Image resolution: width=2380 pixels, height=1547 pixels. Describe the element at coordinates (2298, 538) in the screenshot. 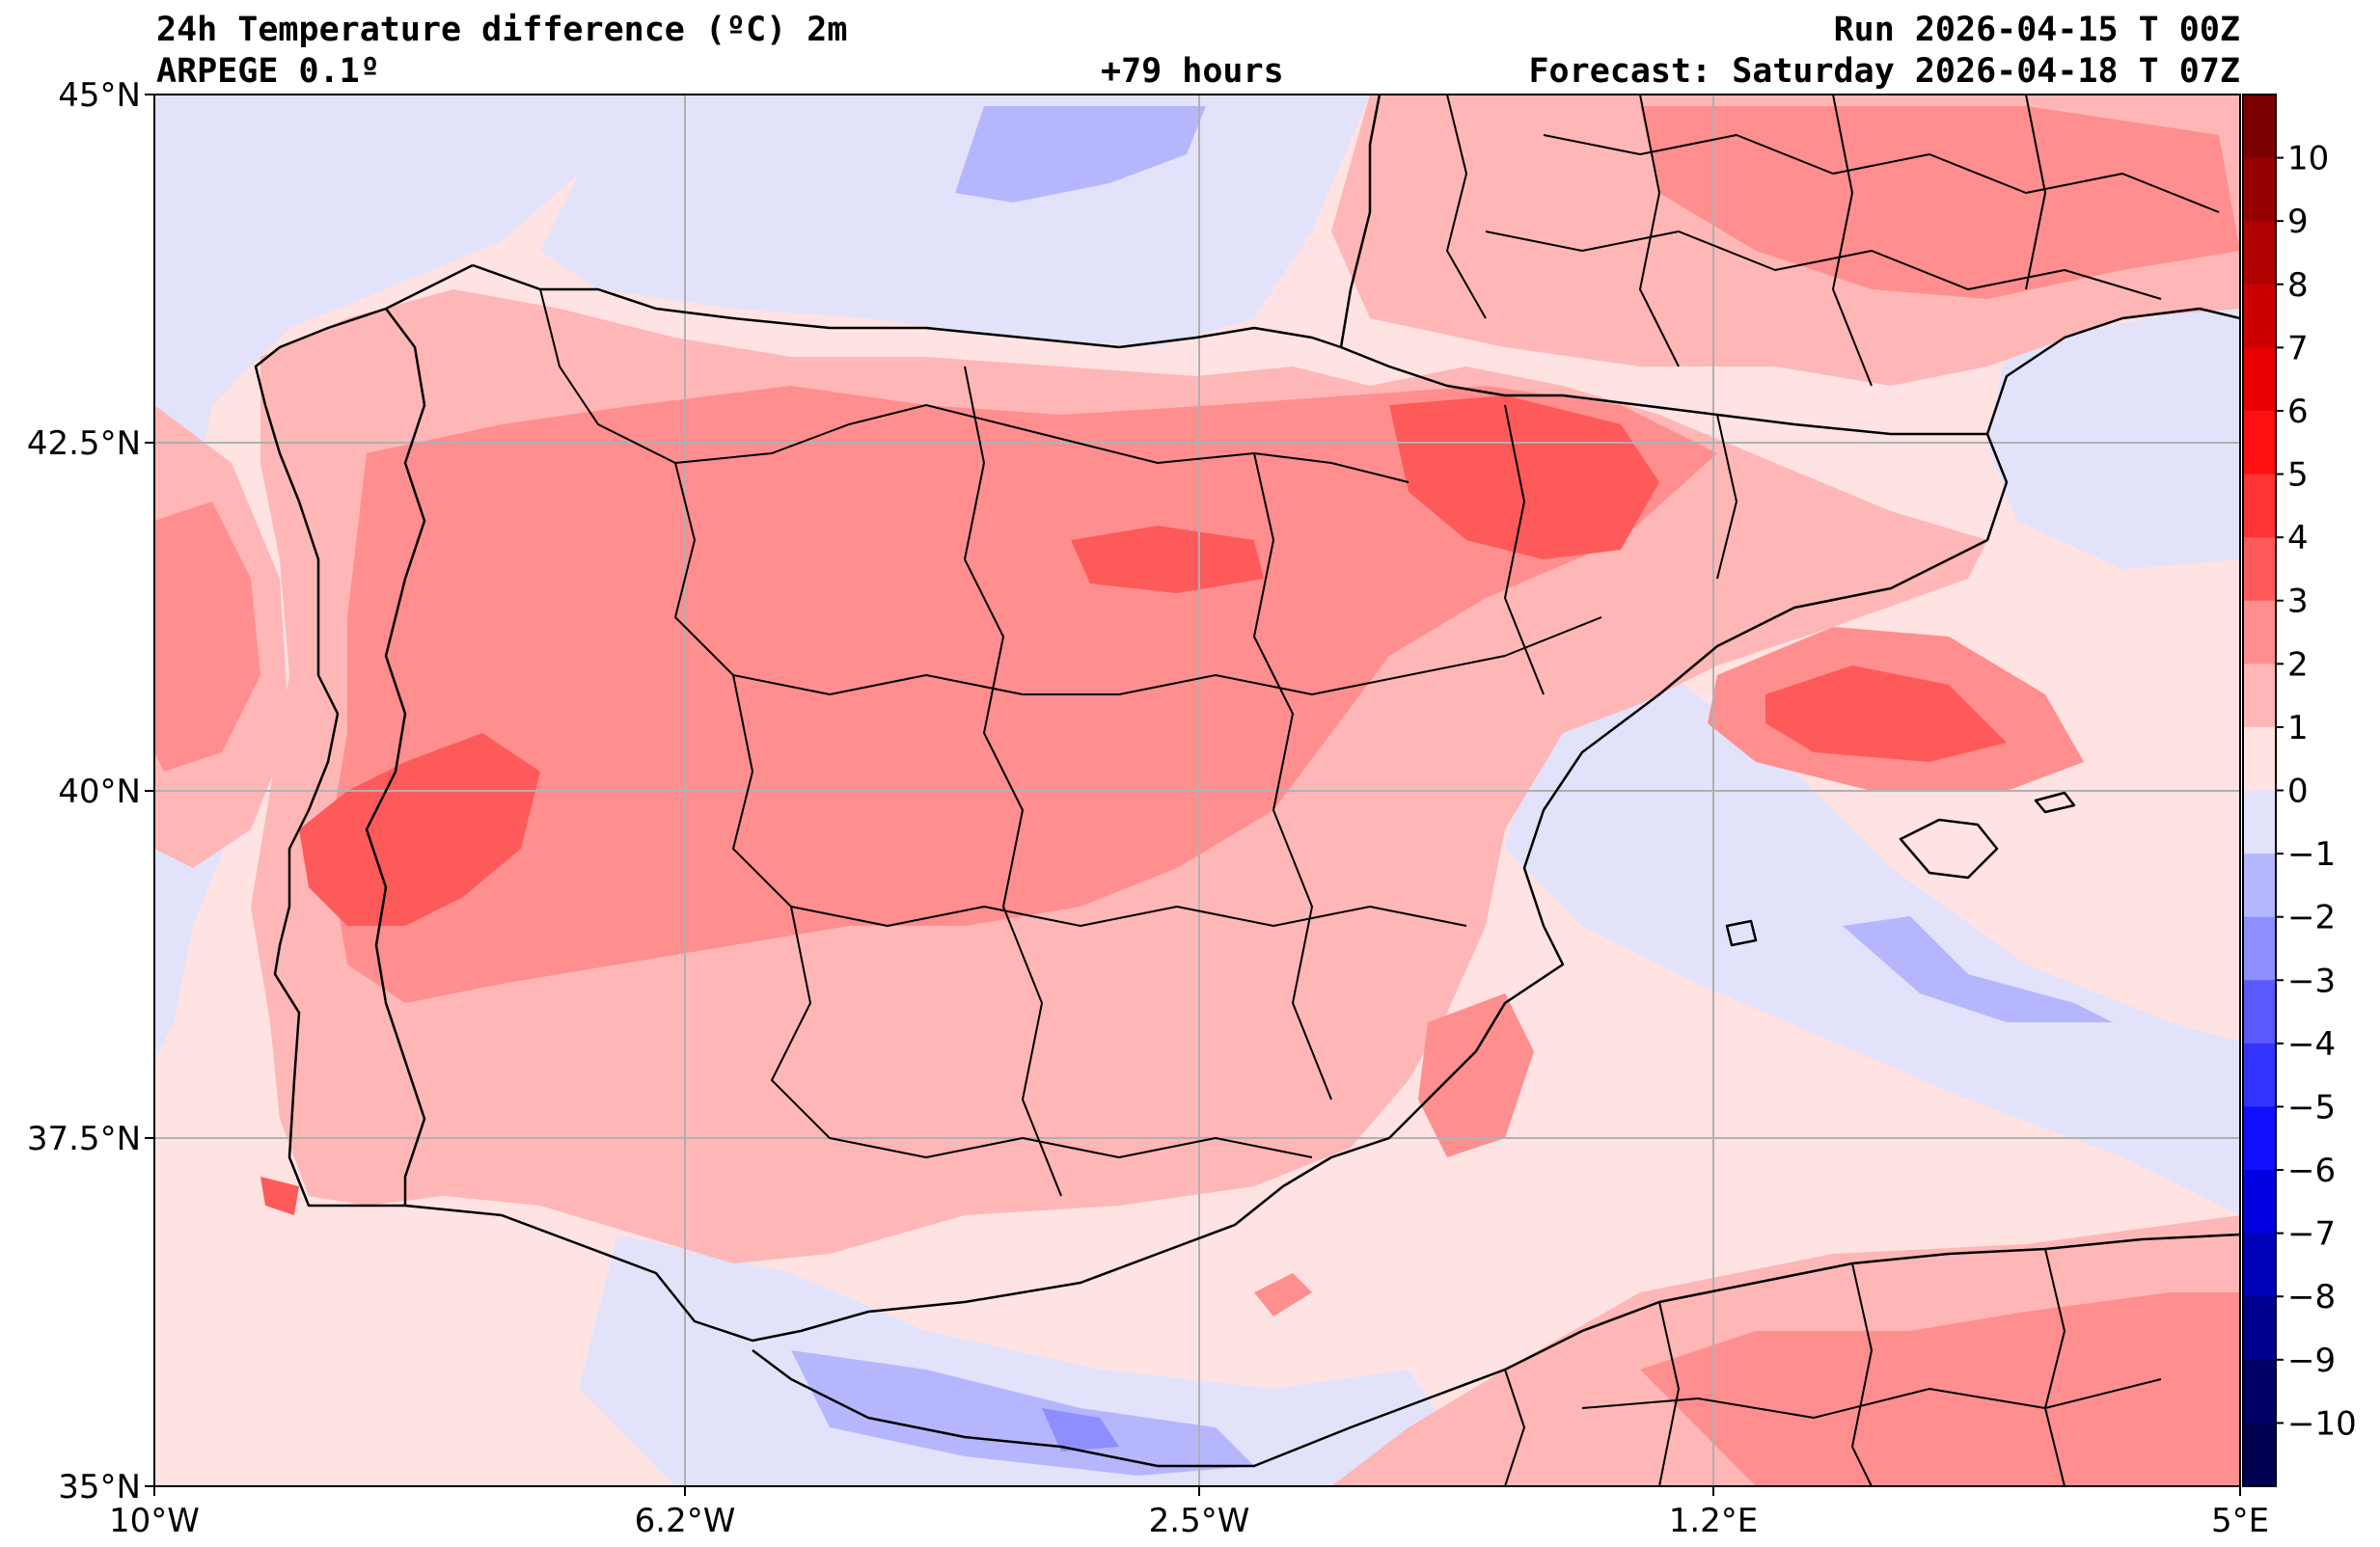

I see `colorbar-tick-label: 4` at that location.